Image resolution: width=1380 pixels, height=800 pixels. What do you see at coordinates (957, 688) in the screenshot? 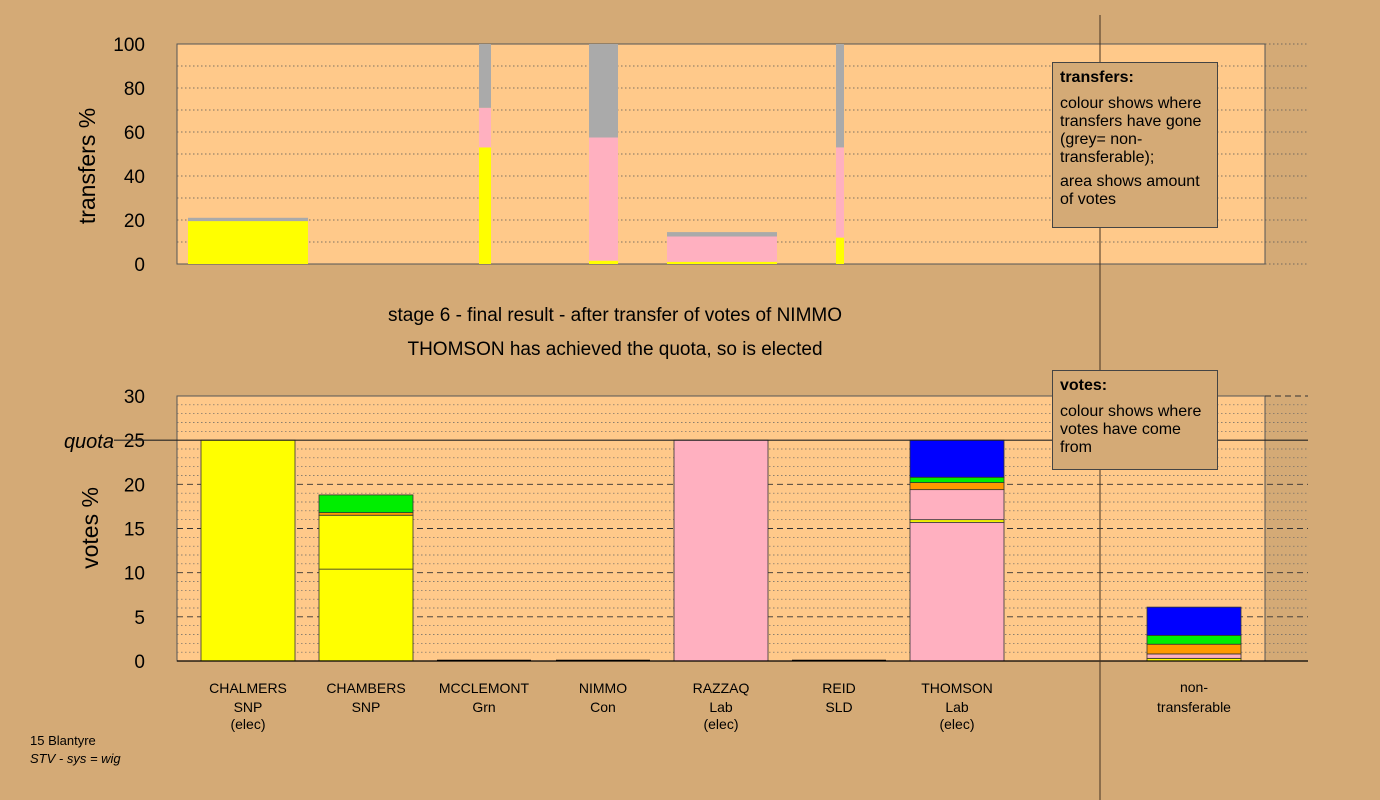
I see `candidate-name: THOMSON` at bounding box center [957, 688].